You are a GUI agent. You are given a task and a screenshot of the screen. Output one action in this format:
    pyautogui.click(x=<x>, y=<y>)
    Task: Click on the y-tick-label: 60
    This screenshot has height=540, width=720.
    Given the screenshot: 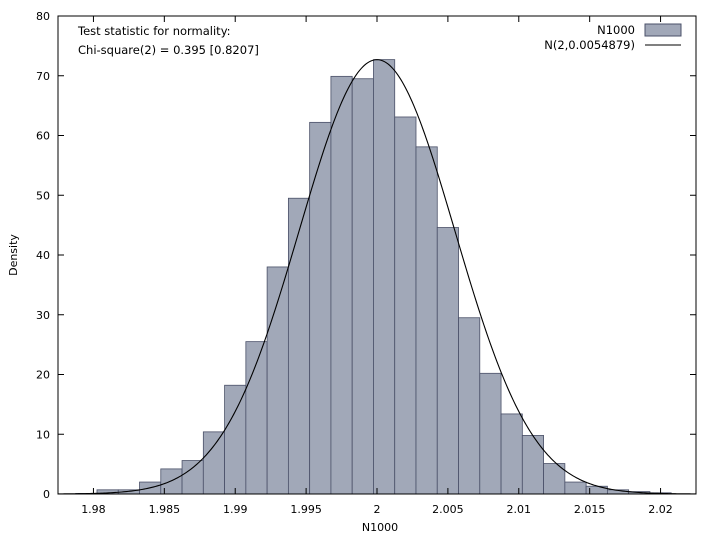 What is the action you would take?
    pyautogui.click(x=43, y=136)
    